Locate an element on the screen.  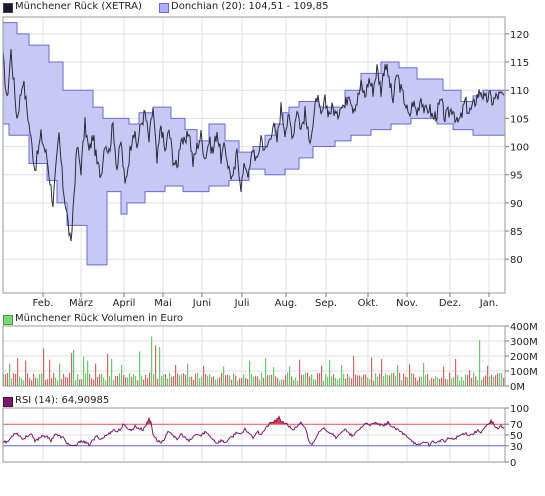
rsi-y-tick-label: 0 is located at coordinates (513, 463).